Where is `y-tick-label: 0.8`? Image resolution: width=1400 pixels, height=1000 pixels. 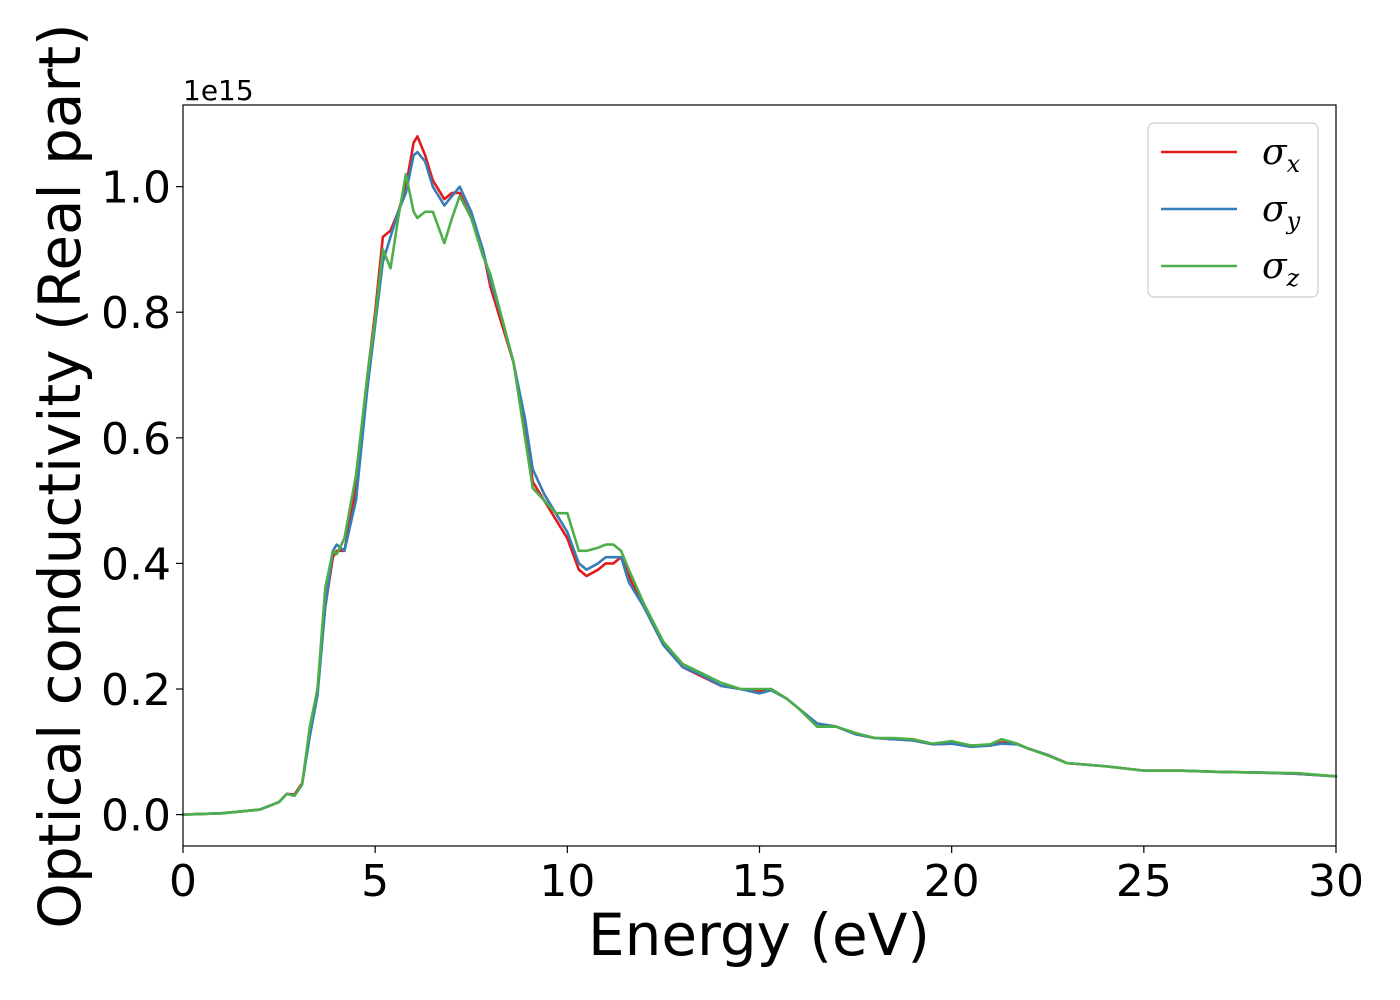
y-tick-label: 0.8 is located at coordinates (136, 313).